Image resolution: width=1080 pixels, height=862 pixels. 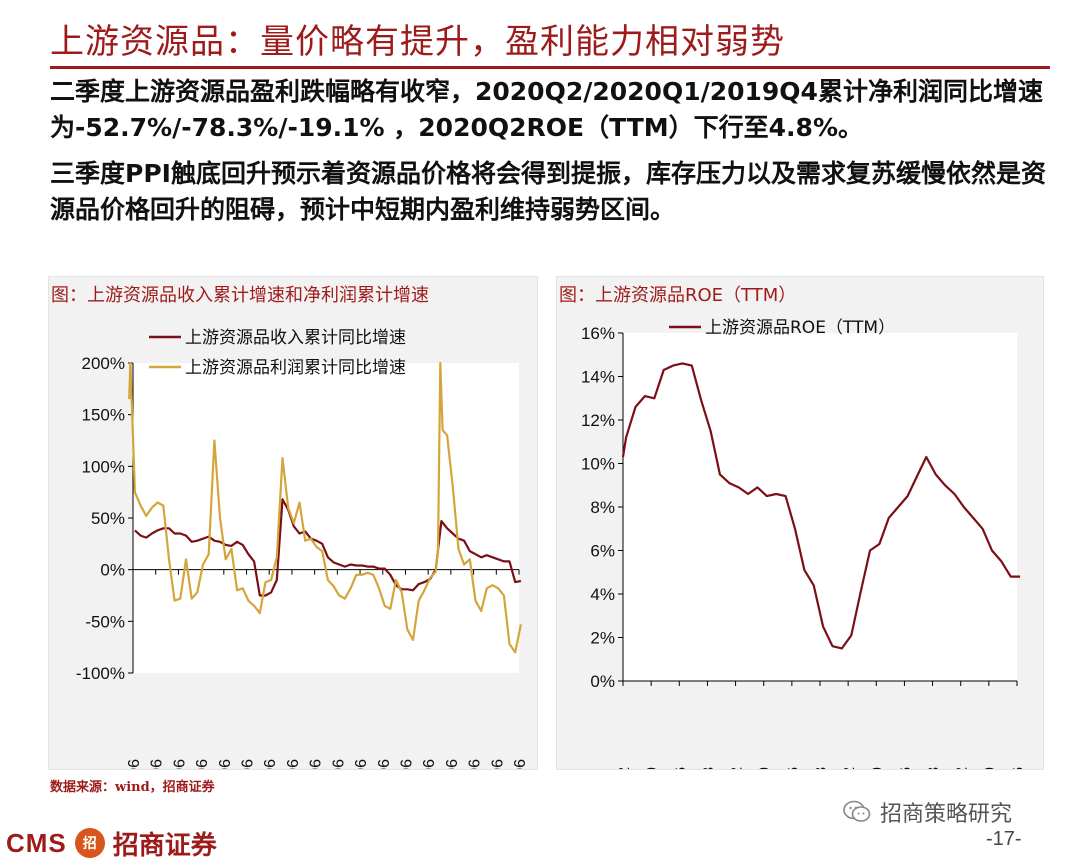 What do you see at coordinates (800, 328) in the screenshot?
I see `legend-label: 上游资源品ROE（TTM）` at bounding box center [800, 328].